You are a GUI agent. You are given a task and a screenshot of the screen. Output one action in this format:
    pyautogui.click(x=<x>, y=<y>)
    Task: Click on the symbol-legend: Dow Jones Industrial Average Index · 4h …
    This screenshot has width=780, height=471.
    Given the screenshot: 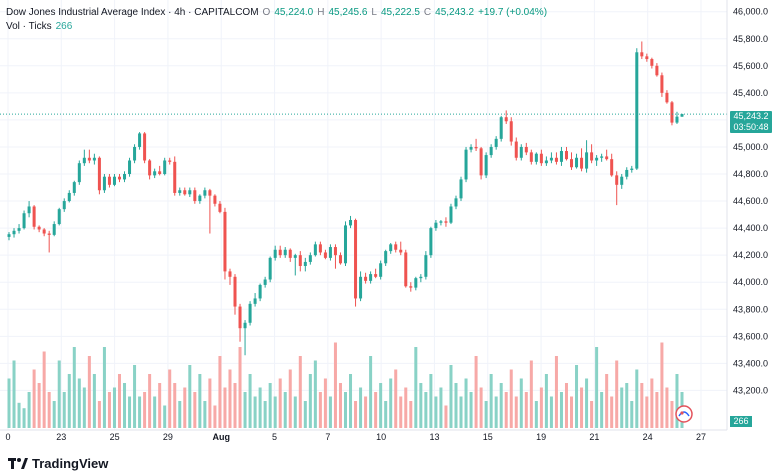 What is the action you would take?
    pyautogui.click(x=278, y=13)
    